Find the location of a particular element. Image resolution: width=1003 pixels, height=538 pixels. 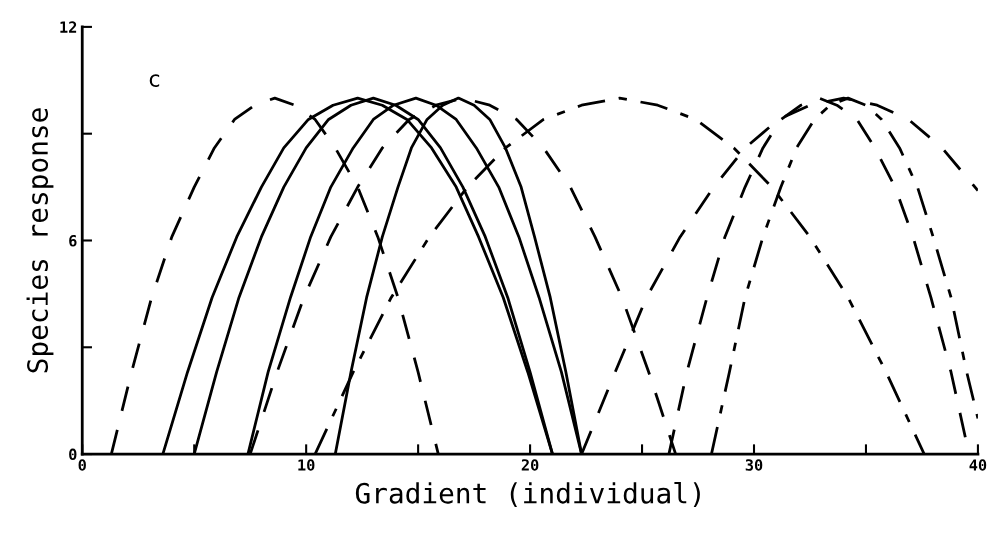

y-tick-label: 12 is located at coordinates (68, 27).